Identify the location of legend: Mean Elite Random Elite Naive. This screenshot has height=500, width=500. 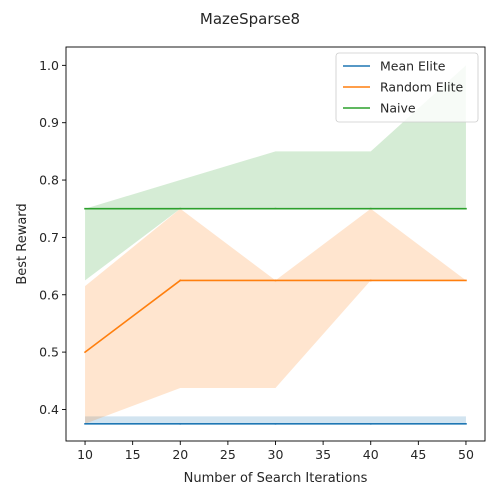
(407, 87).